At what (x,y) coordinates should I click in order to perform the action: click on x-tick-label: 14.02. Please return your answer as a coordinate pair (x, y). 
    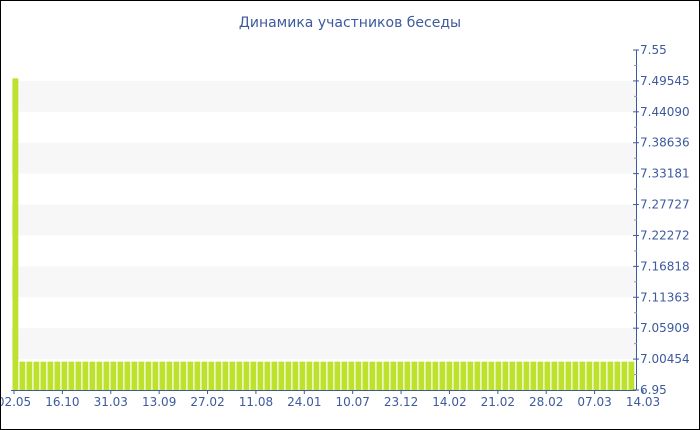
    Looking at the image, I should click on (449, 402).